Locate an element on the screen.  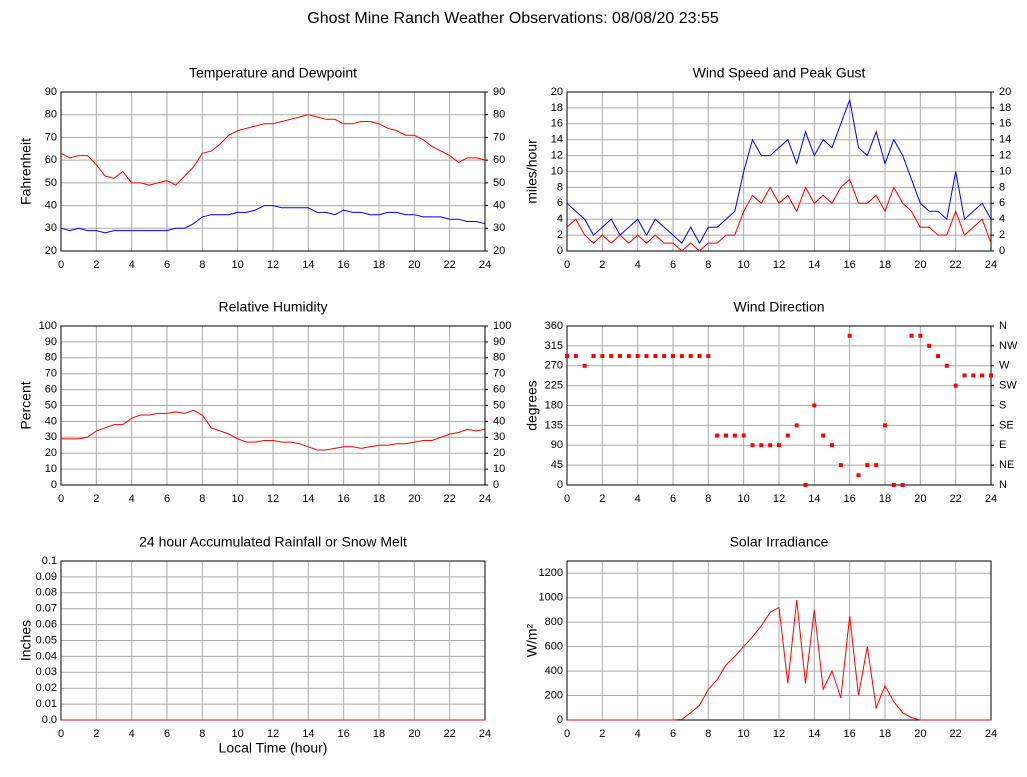
y2-tick-label: 40 is located at coordinates (499, 421).